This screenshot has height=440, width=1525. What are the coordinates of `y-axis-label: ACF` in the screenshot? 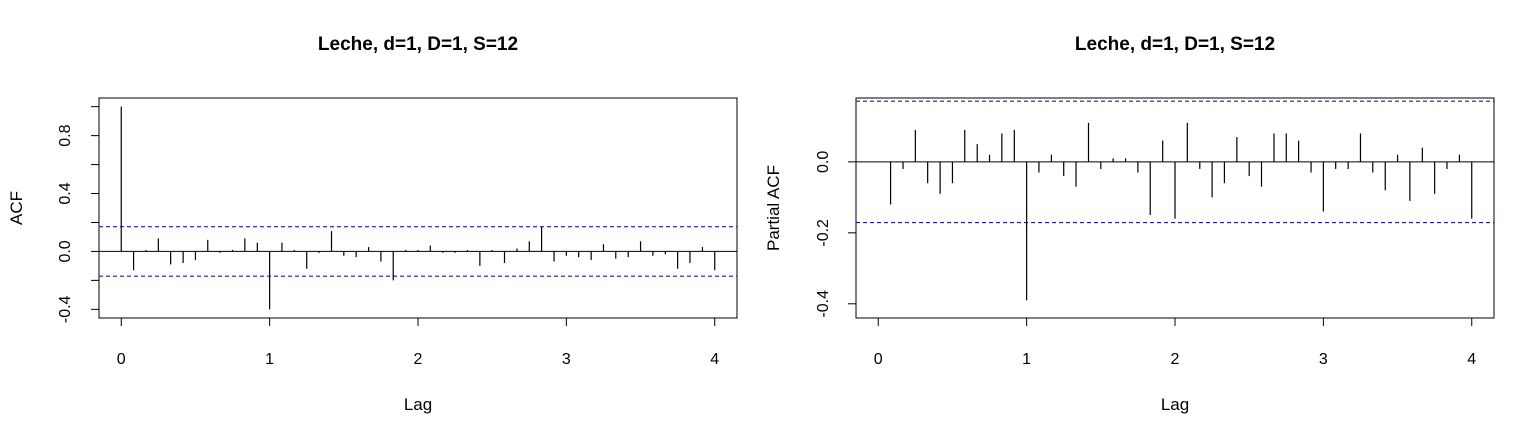 It's located at (16, 208).